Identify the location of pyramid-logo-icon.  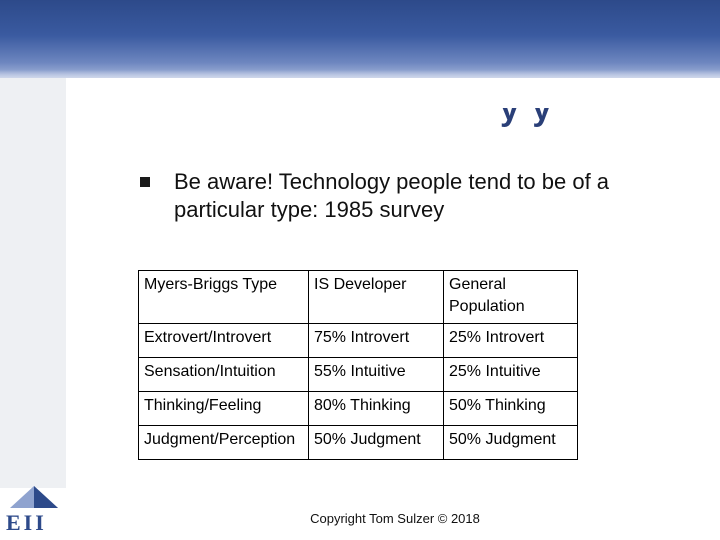
(34, 497).